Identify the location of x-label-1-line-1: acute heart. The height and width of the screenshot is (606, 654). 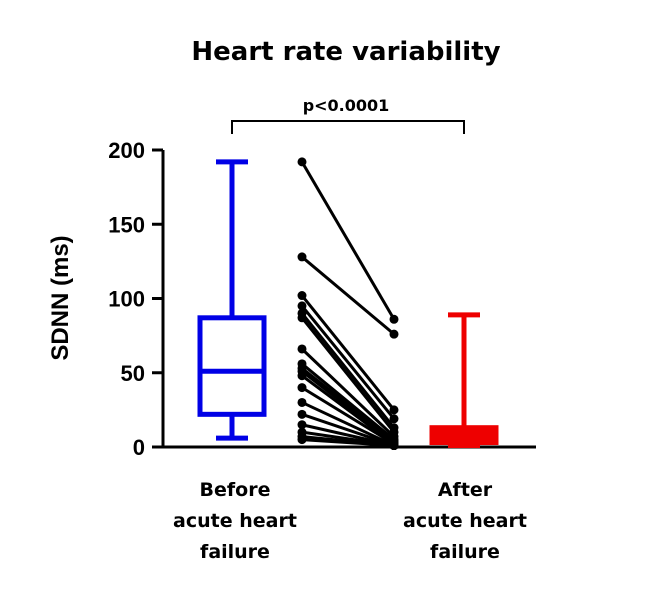
(465, 521).